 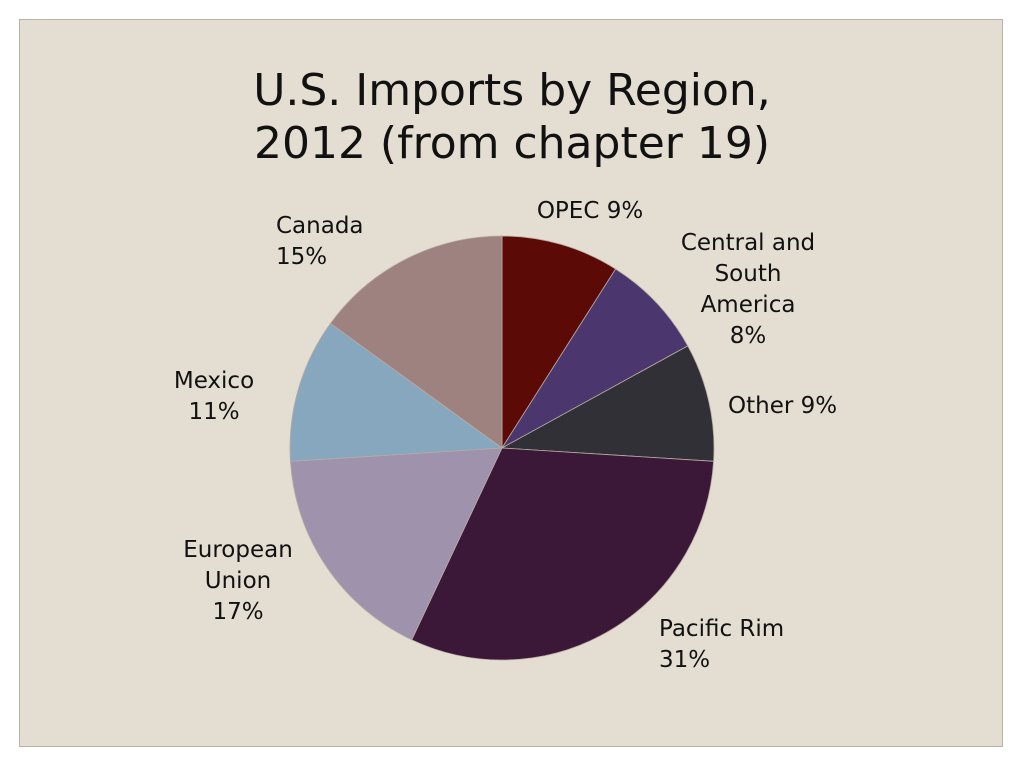 I want to click on slice-label-european-union: European Union 17%, so click(x=238, y=581).